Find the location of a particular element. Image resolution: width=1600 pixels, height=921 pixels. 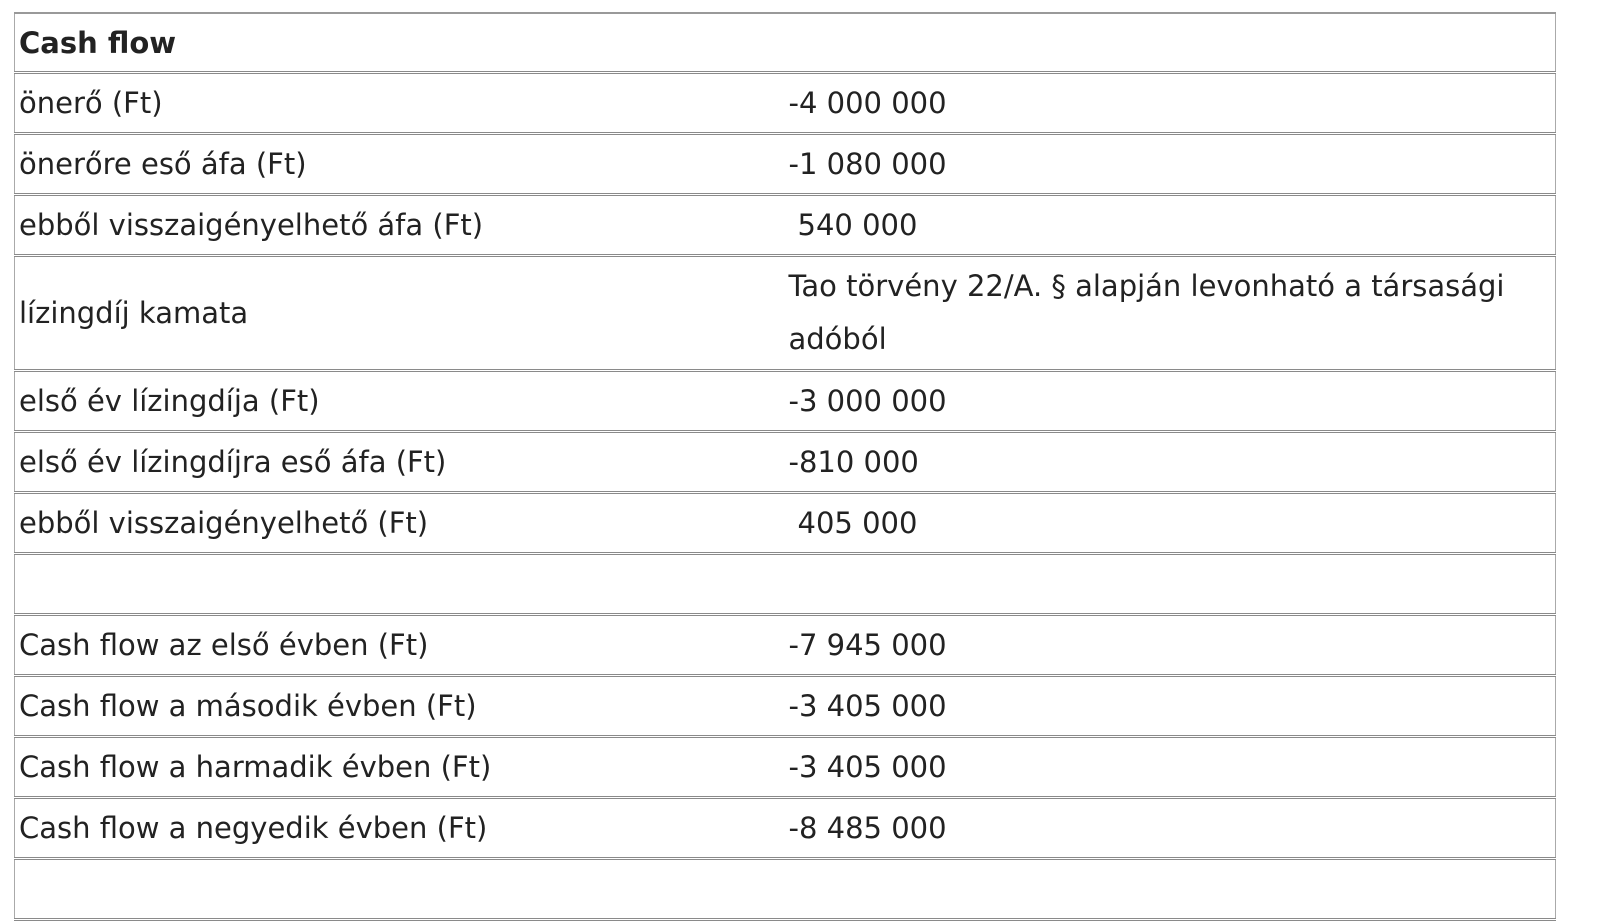

row-label: első év lízingdíja (Ft) is located at coordinates (399, 401).